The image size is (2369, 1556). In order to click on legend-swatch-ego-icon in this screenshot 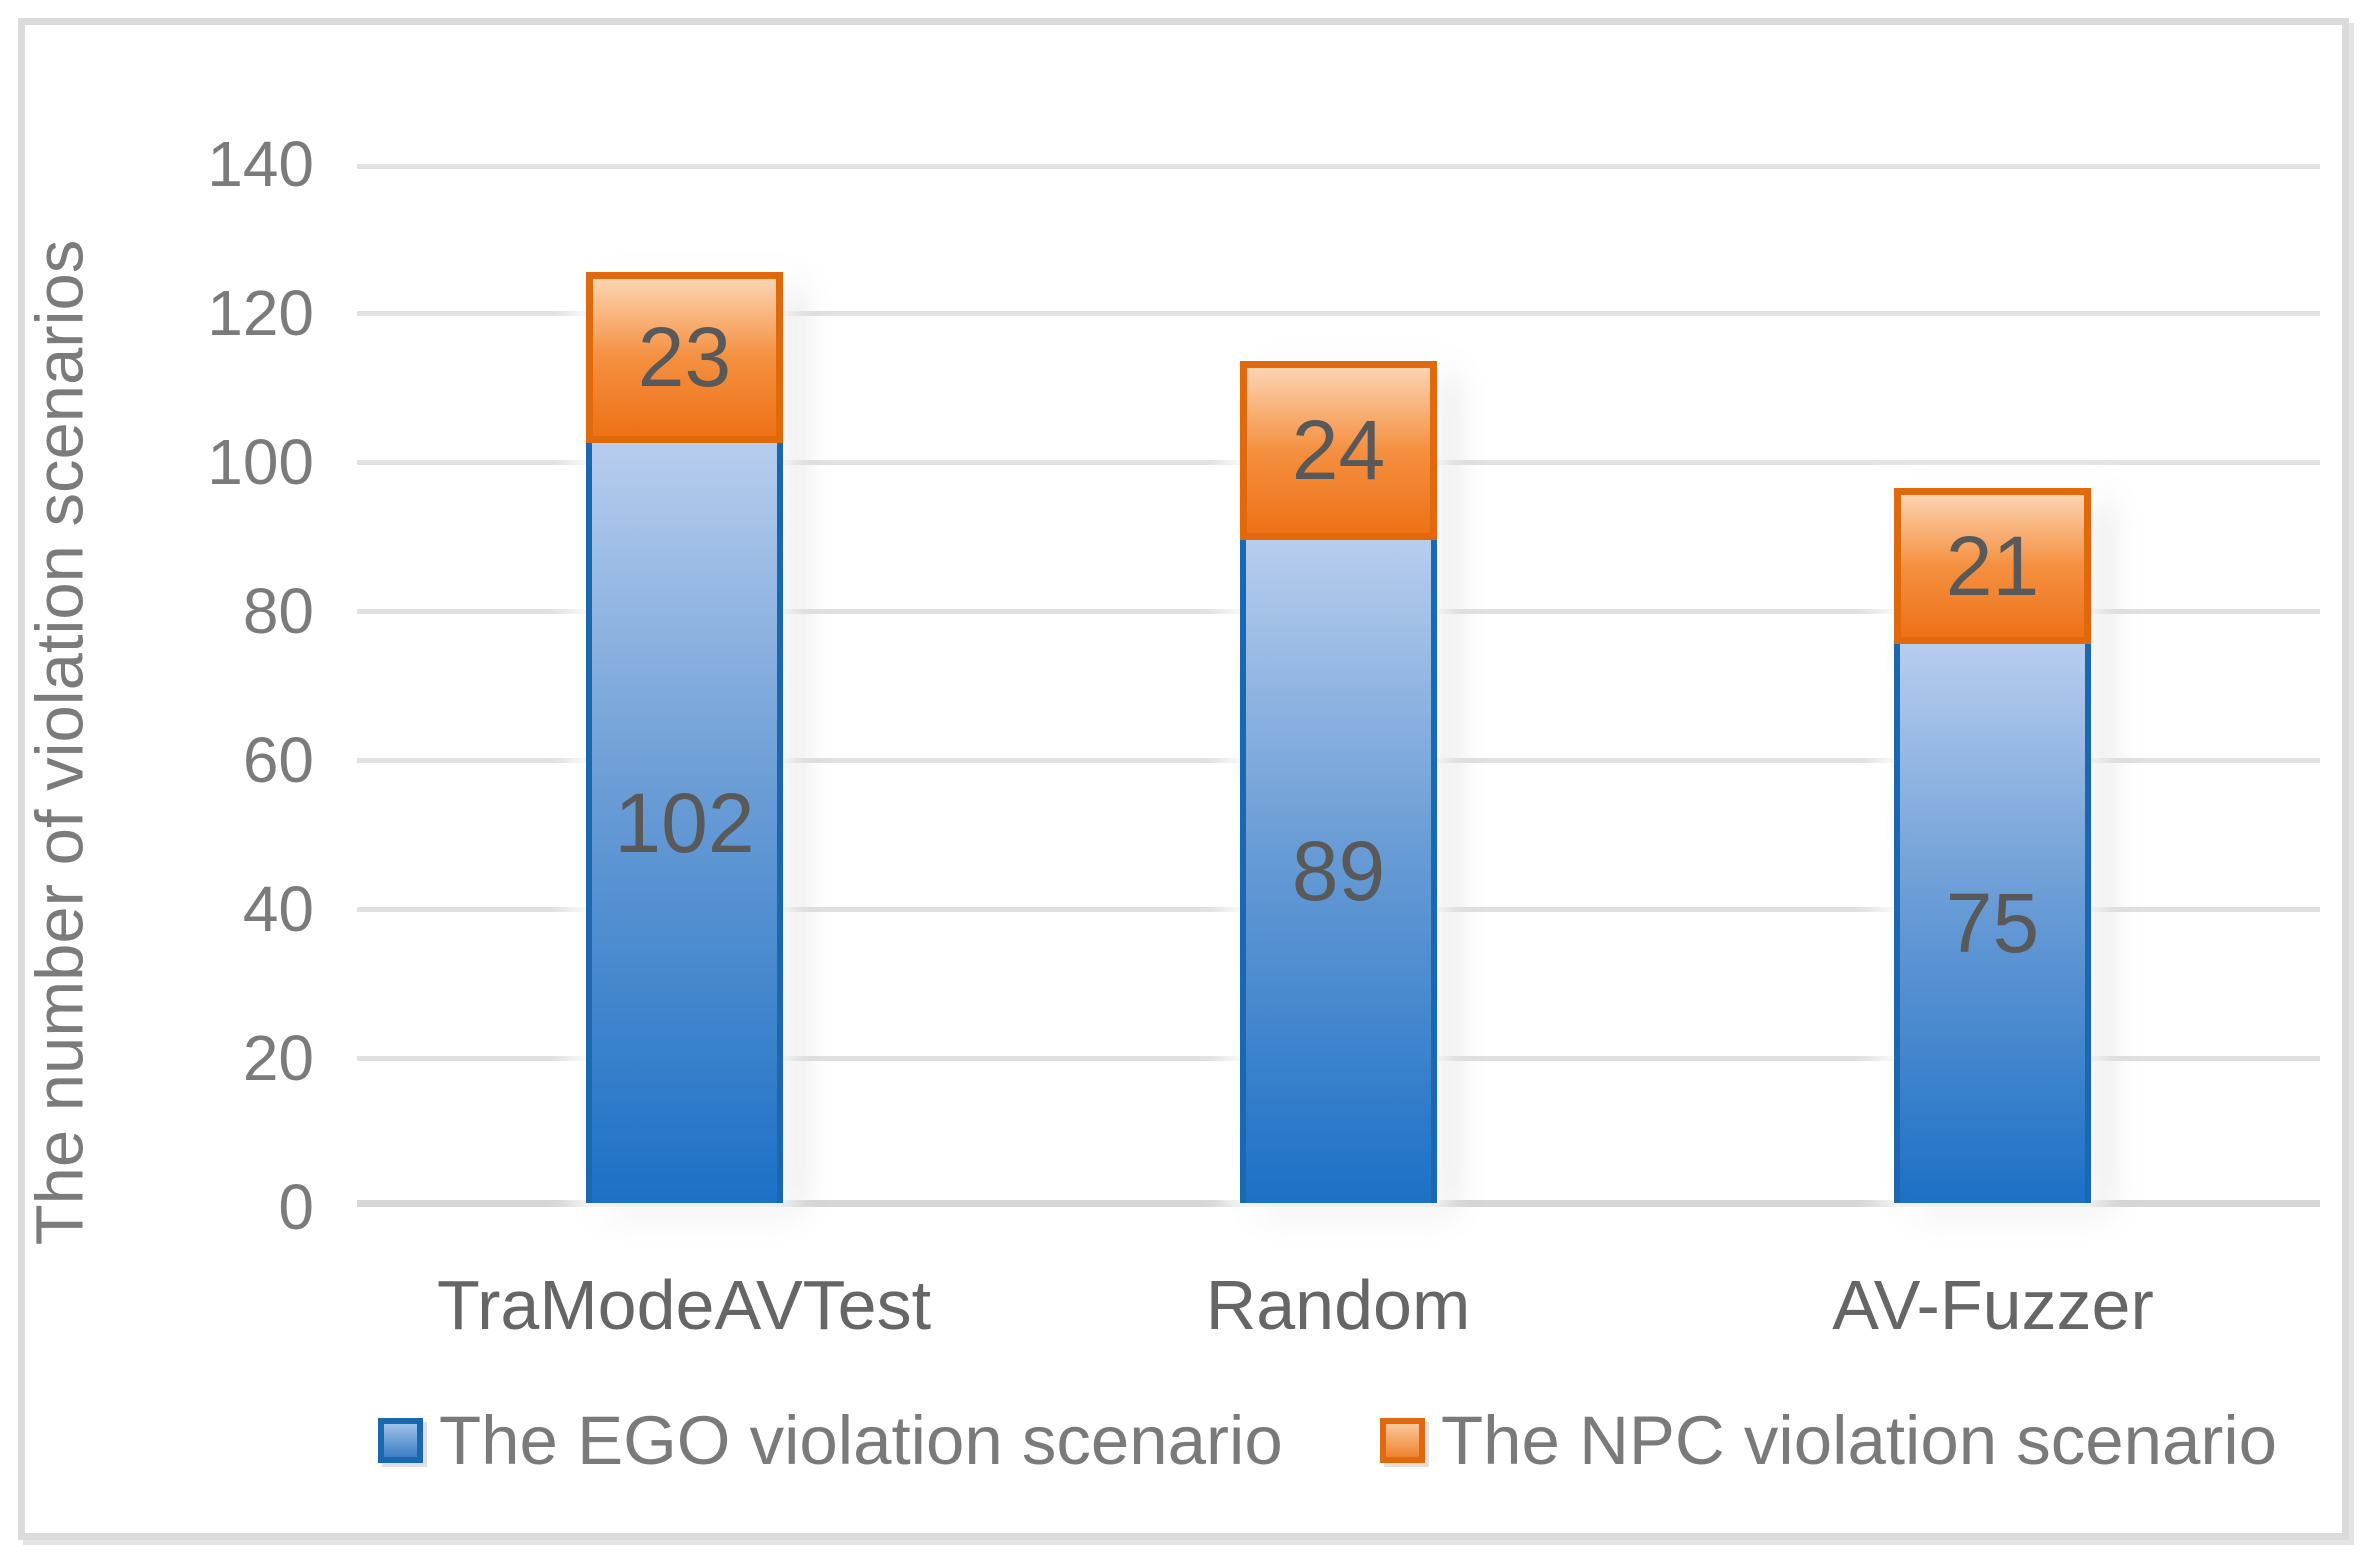, I will do `click(400, 1440)`.